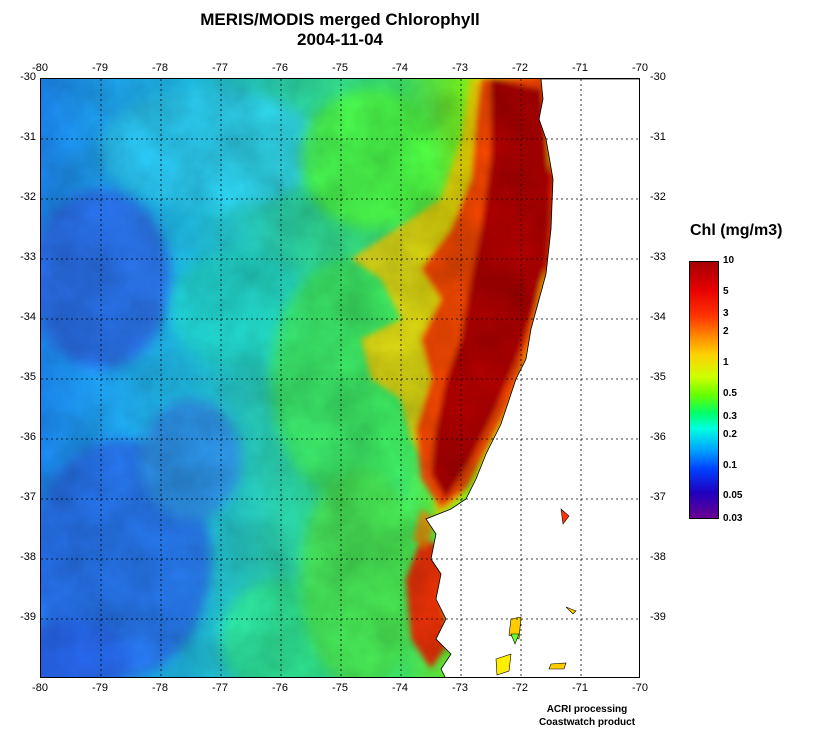 The height and width of the screenshot is (738, 816). What do you see at coordinates (658, 437) in the screenshot?
I see `lat-tick-label-right: -36` at bounding box center [658, 437].